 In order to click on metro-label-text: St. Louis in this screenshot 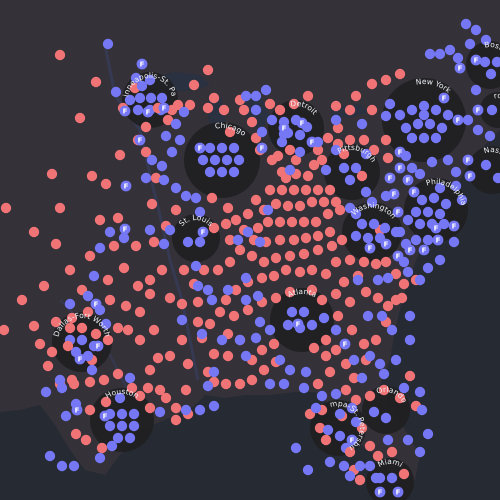, I will do `click(196, 220)`.